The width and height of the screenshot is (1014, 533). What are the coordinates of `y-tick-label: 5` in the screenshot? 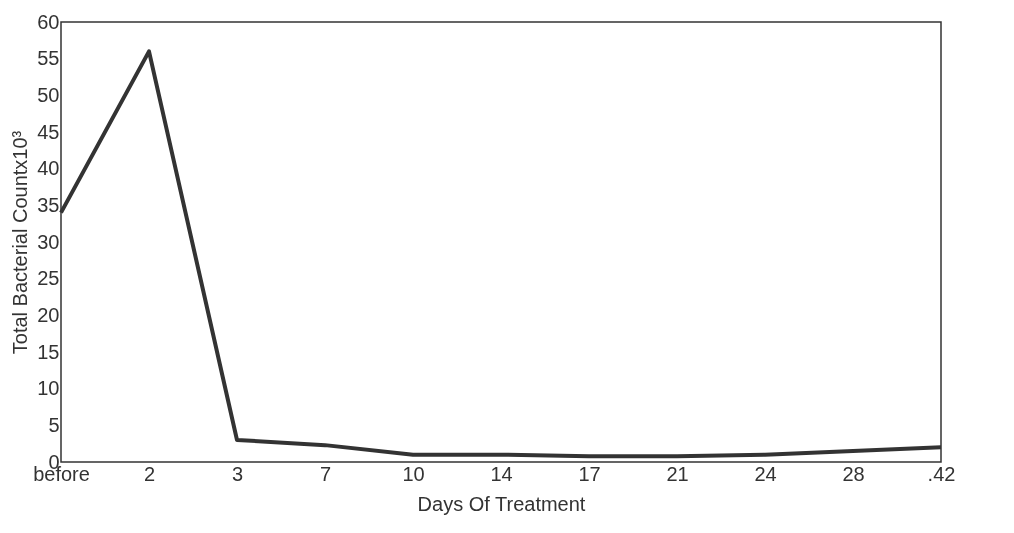 It's located at (54, 424).